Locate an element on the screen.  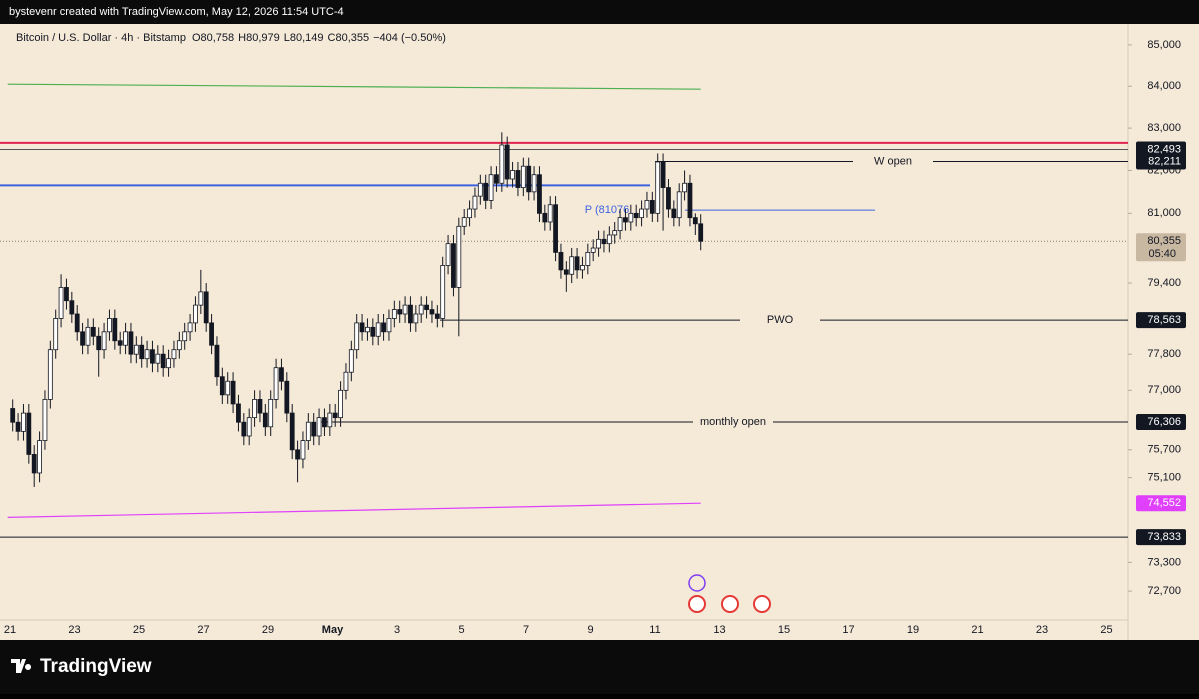
y-tick-label: 79,400 is located at coordinates (1164, 283).